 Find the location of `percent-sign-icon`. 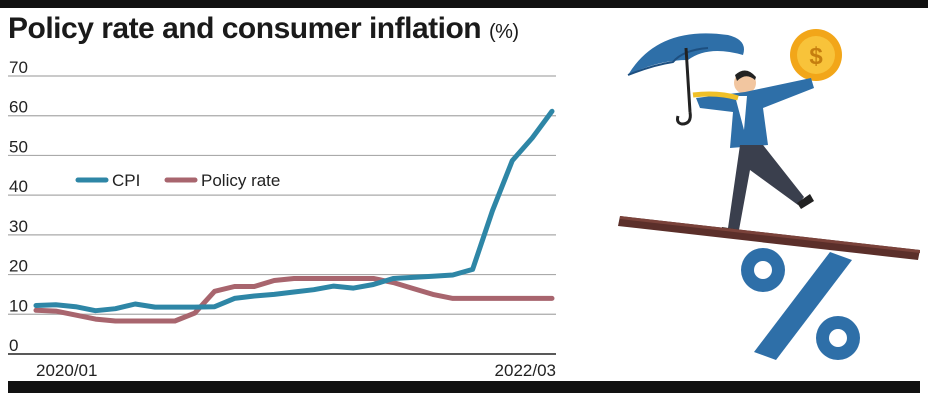

percent-sign-icon is located at coordinates (800, 304).